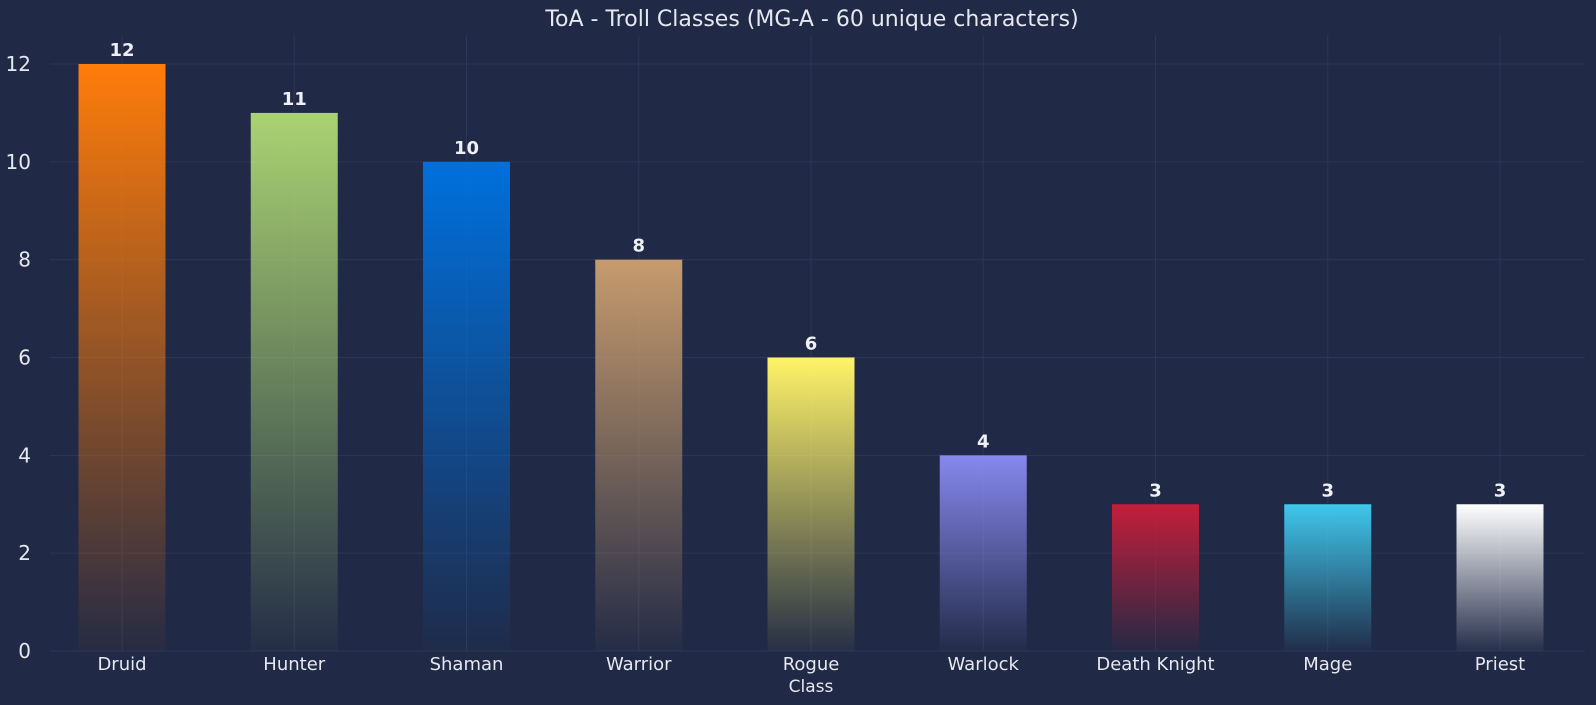 This screenshot has width=1596, height=705. I want to click on x-tick-label: Mage, so click(1327, 664).